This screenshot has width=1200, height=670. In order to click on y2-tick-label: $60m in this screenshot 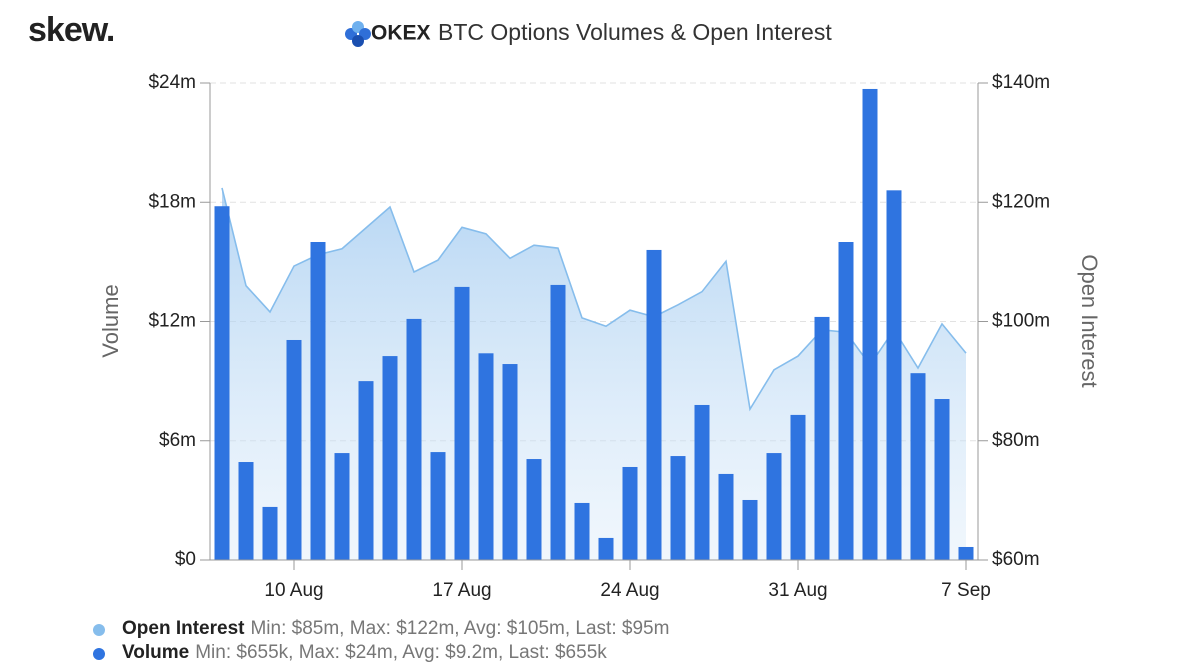, I will do `click(1016, 559)`.